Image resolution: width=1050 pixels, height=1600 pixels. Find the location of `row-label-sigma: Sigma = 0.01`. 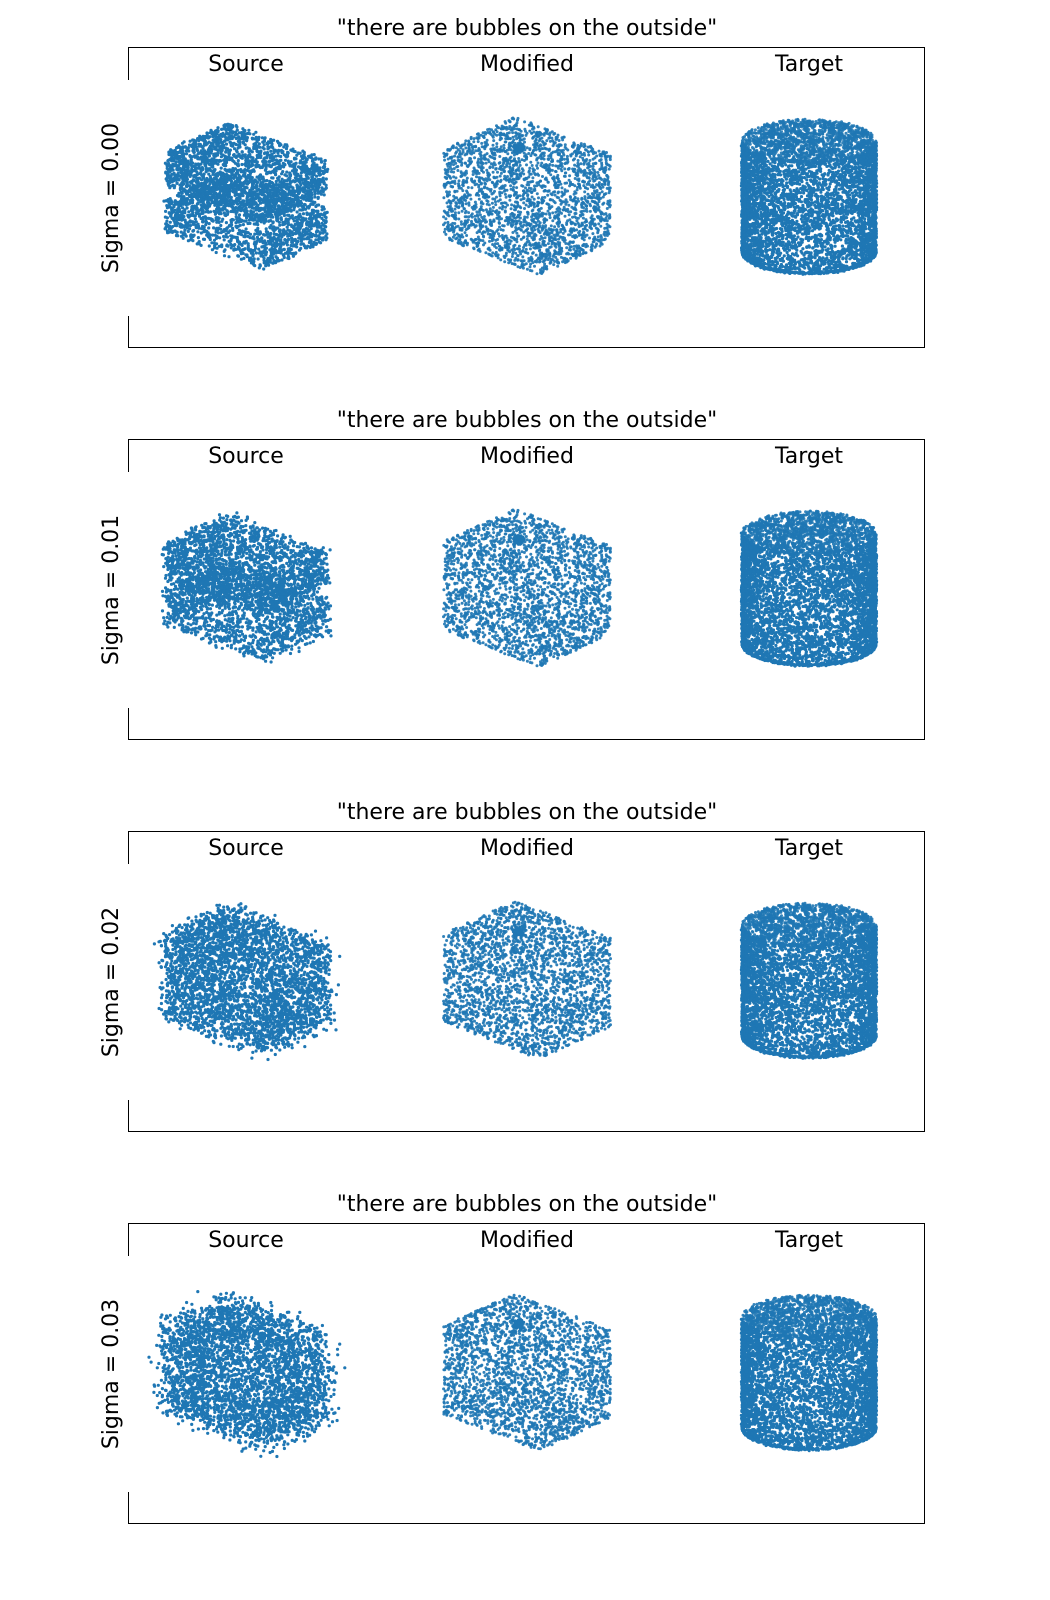

row-label-sigma: Sigma = 0.01 is located at coordinates (112, 590).